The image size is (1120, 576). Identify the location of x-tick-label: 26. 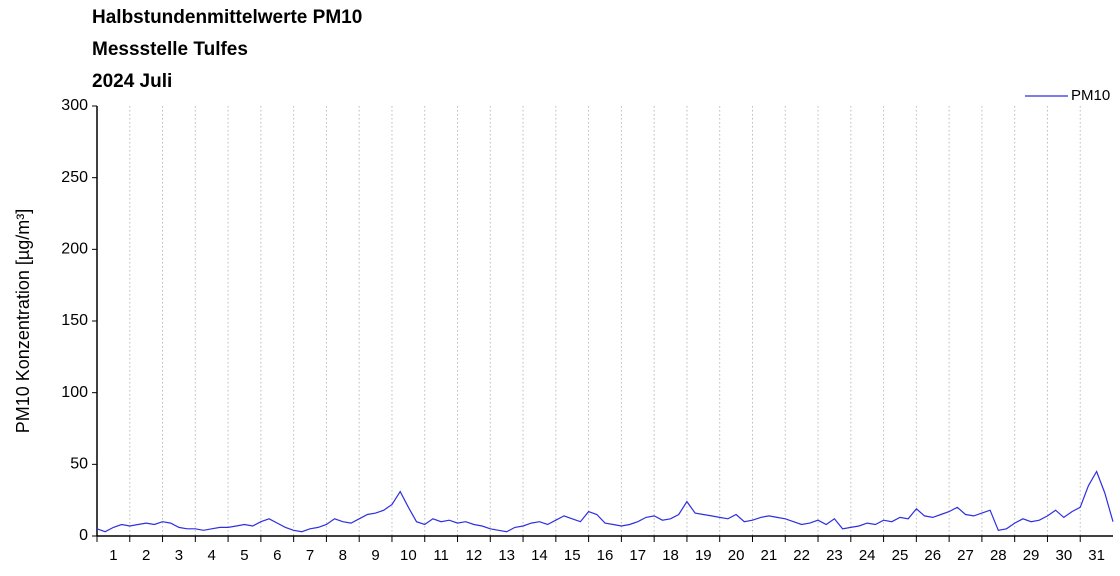
(932, 555).